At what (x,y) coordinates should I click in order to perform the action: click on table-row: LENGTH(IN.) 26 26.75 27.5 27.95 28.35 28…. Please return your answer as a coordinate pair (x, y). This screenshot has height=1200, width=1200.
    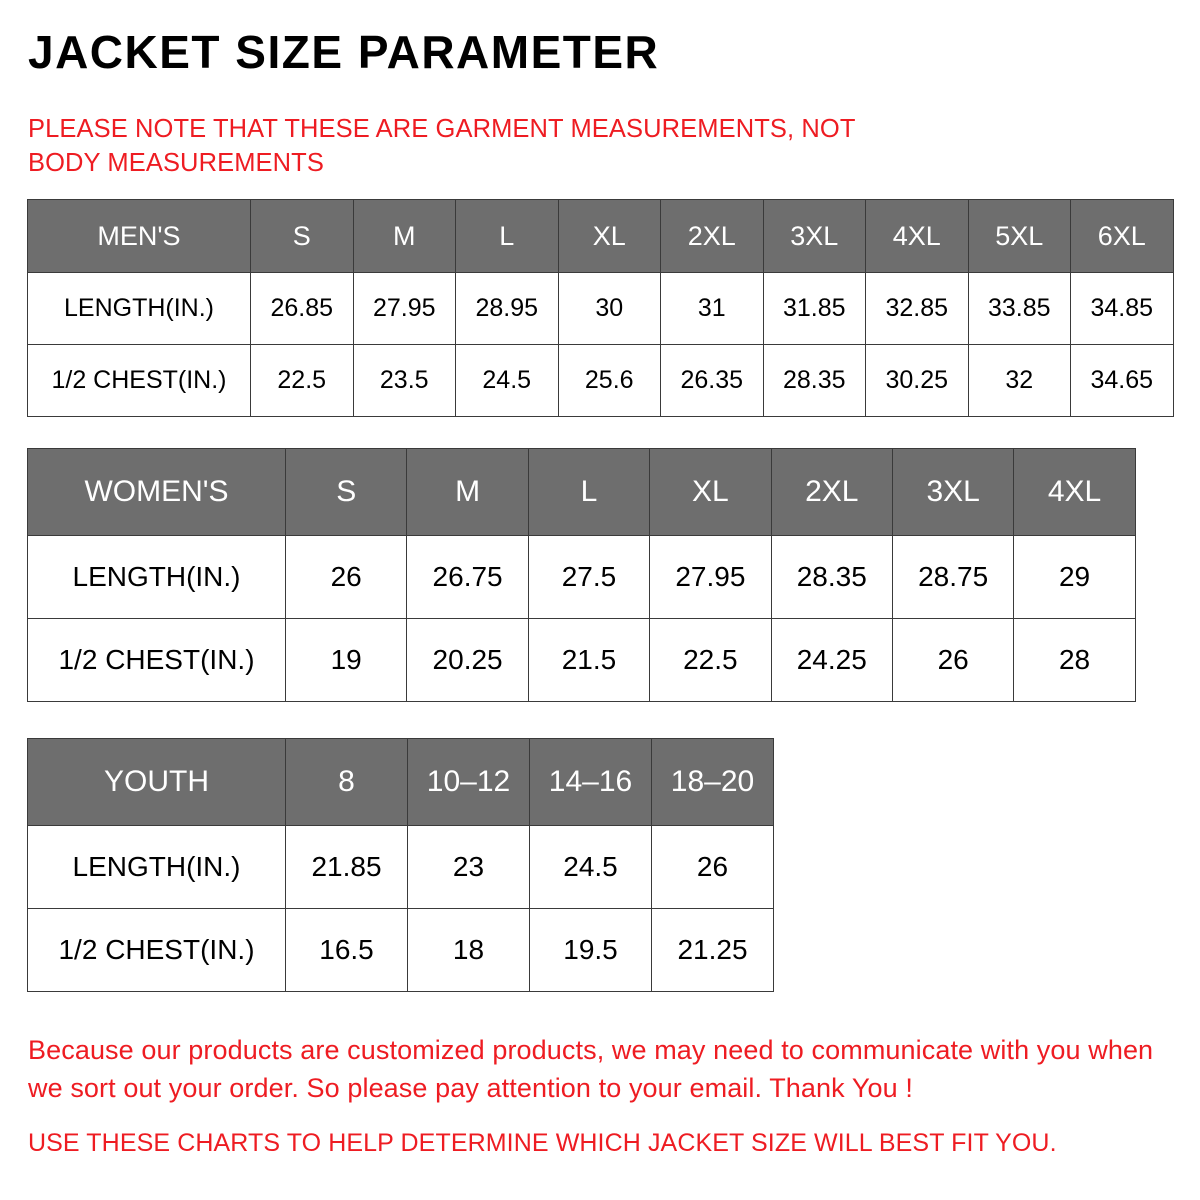
    Looking at the image, I should click on (581, 577).